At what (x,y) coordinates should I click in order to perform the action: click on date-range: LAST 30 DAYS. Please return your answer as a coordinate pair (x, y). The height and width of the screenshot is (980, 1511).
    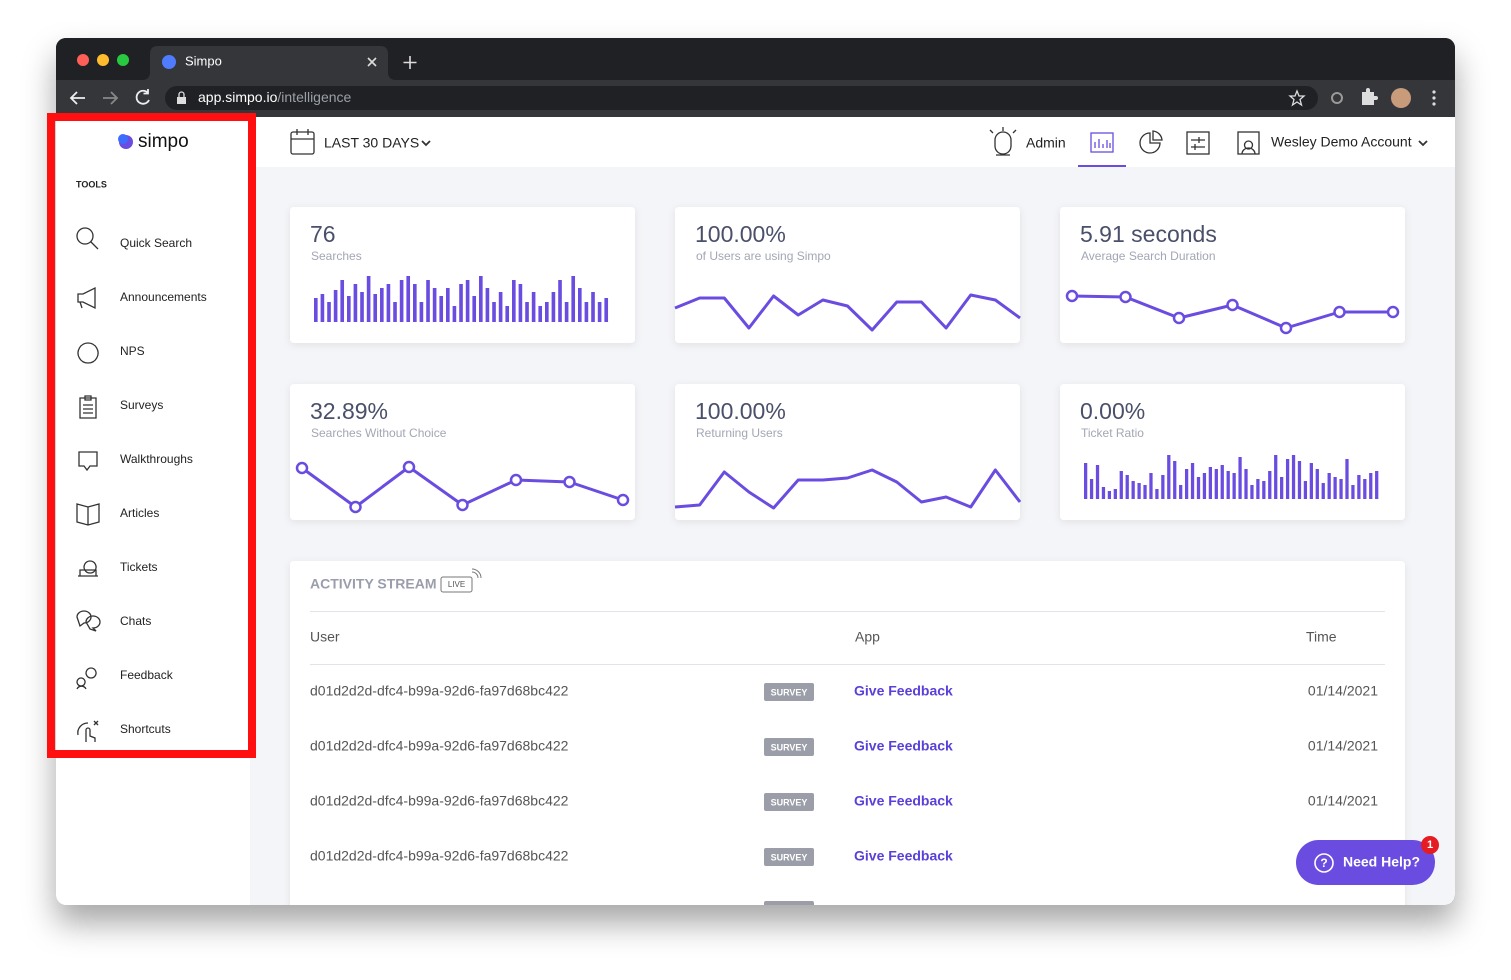
    Looking at the image, I should click on (371, 143).